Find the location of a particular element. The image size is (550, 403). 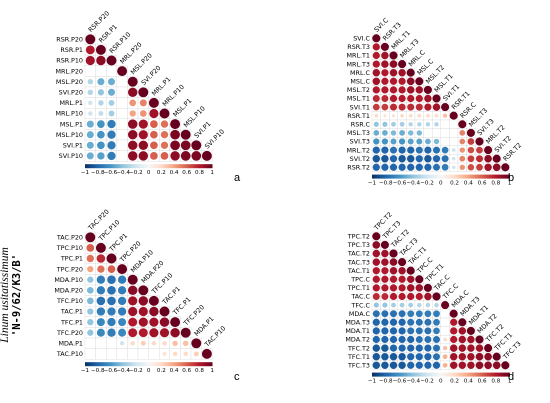

colorbar-tick-label: 0.4 is located at coordinates (468, 184).